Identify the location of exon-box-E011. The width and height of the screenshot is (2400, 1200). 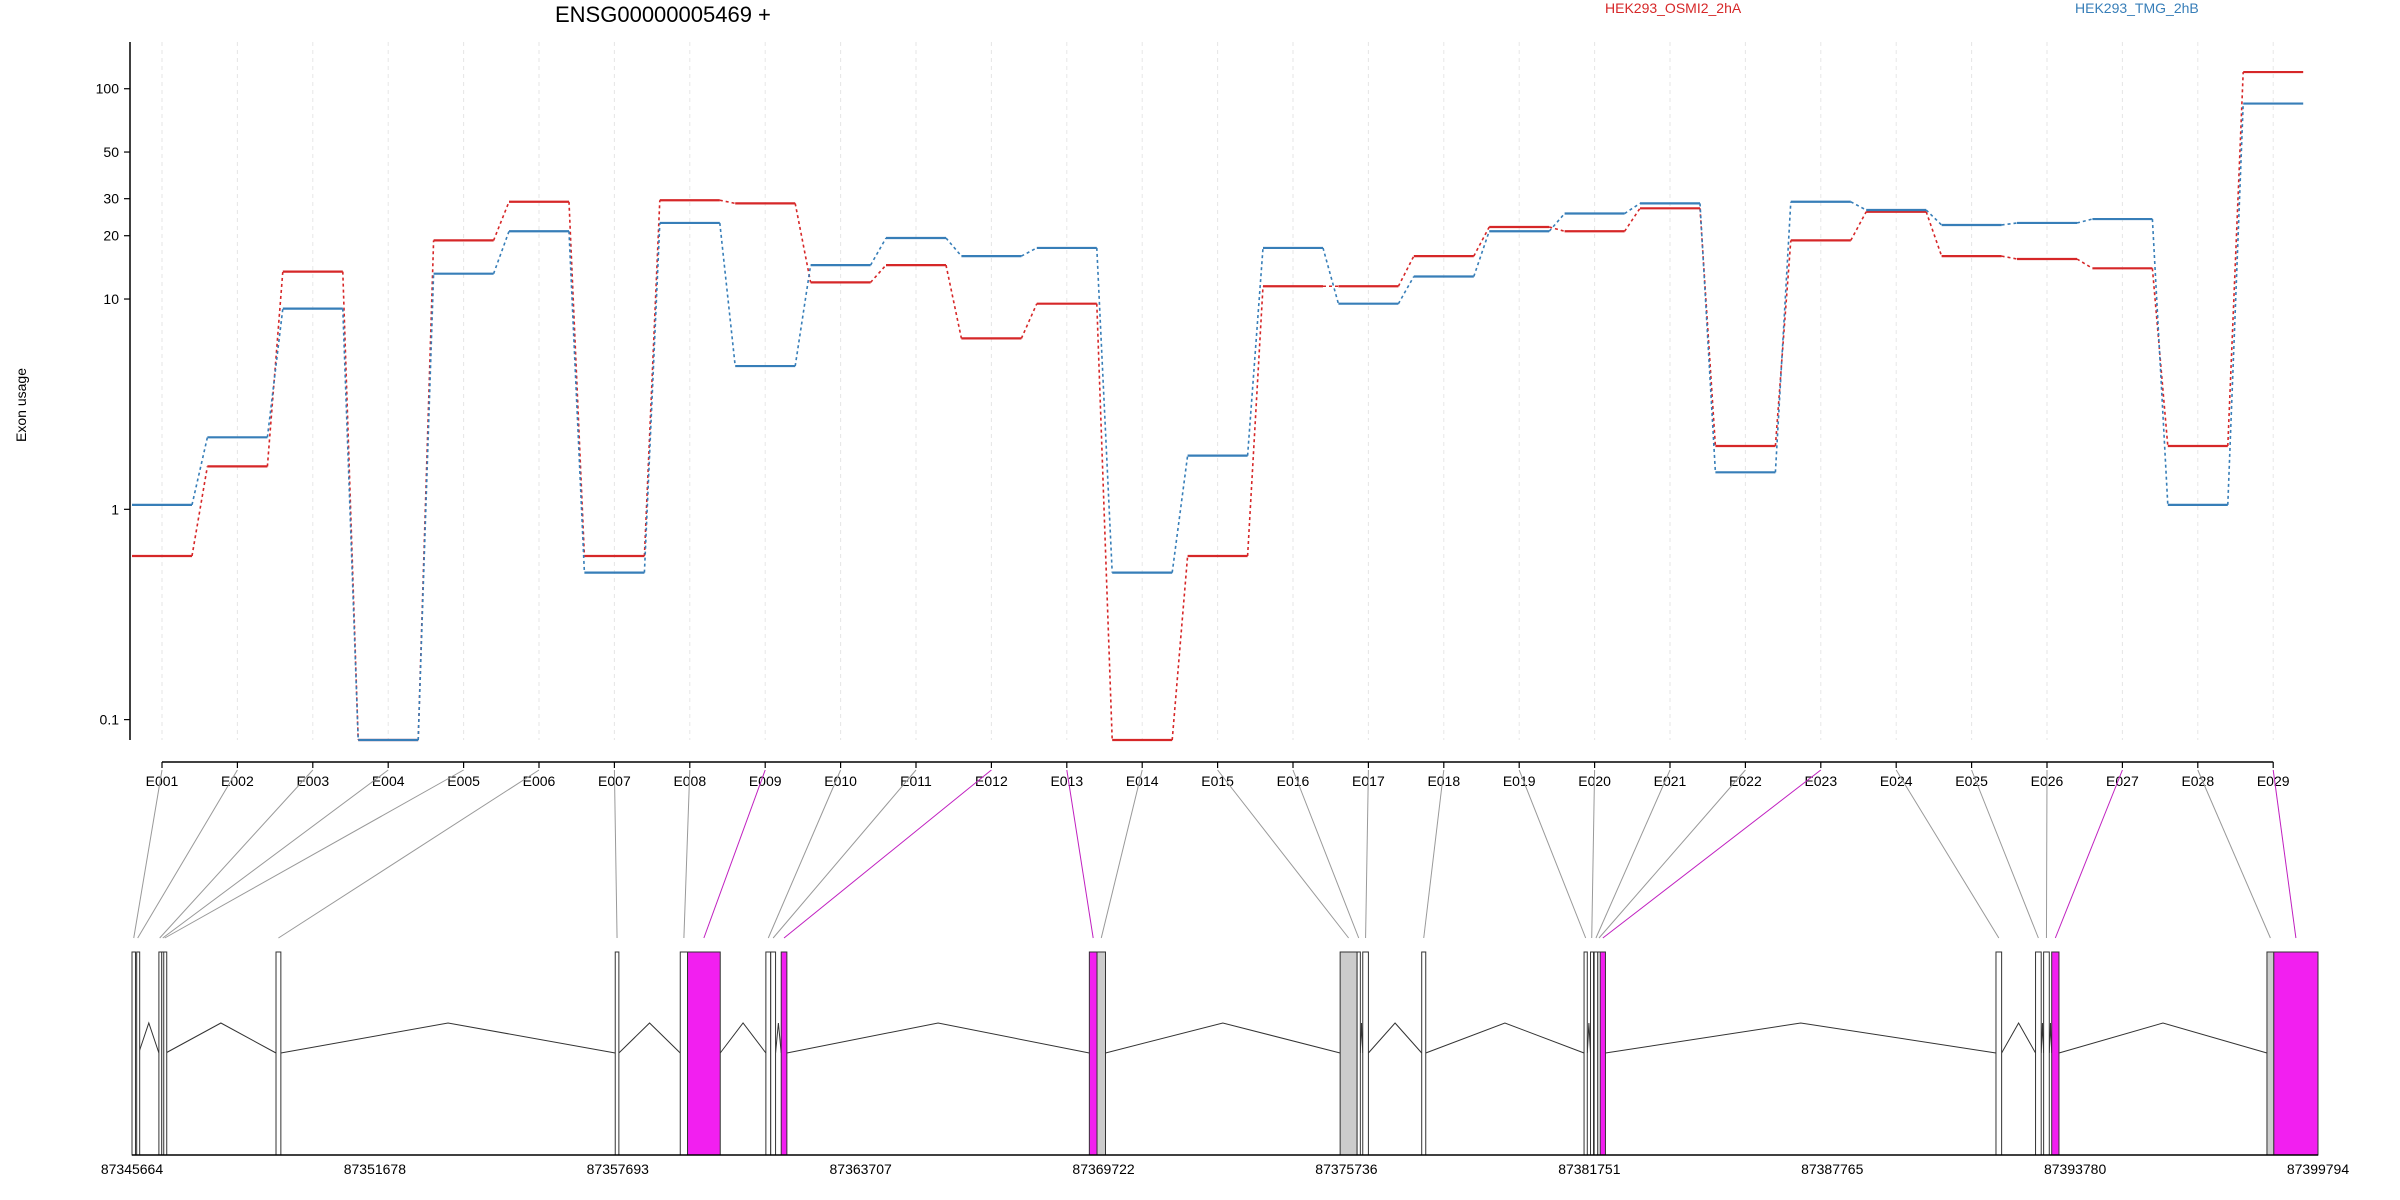
(773, 1053).